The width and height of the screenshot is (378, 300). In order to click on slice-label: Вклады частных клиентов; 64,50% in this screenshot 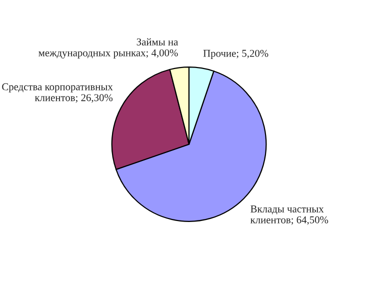, I will do `click(289, 215)`.